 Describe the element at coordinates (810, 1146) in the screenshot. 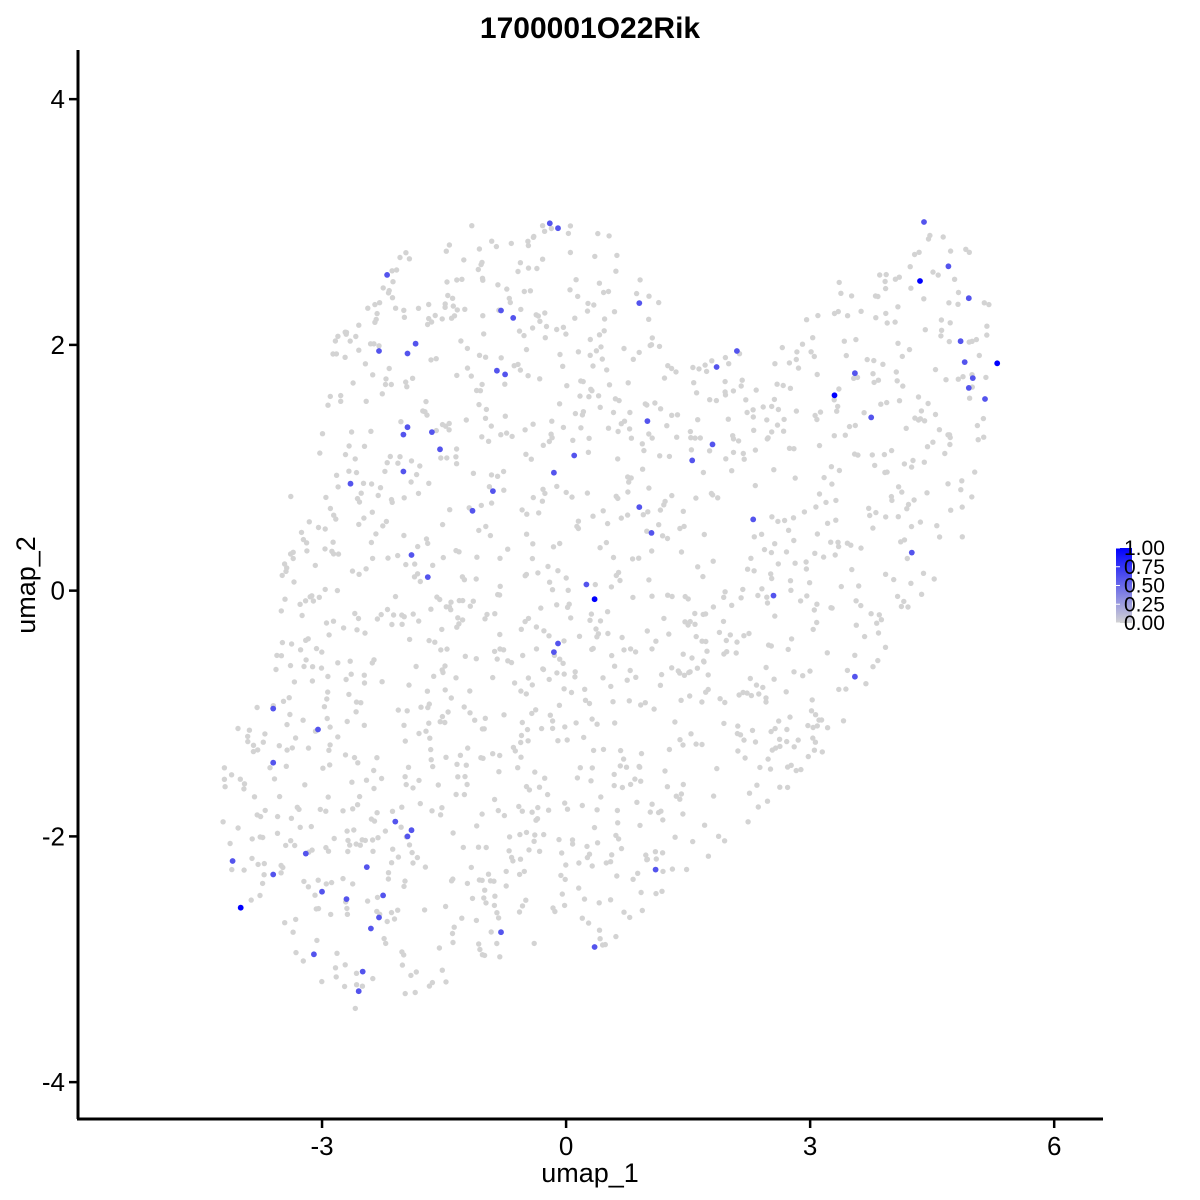

I see `x-tick-label: 3` at that location.